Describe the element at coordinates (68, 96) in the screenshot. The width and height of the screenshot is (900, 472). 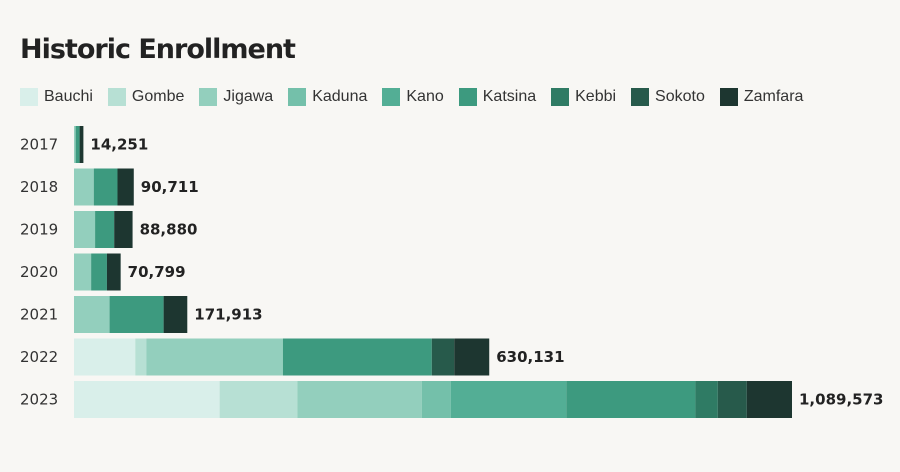
I see `legend-label: Bauchi` at that location.